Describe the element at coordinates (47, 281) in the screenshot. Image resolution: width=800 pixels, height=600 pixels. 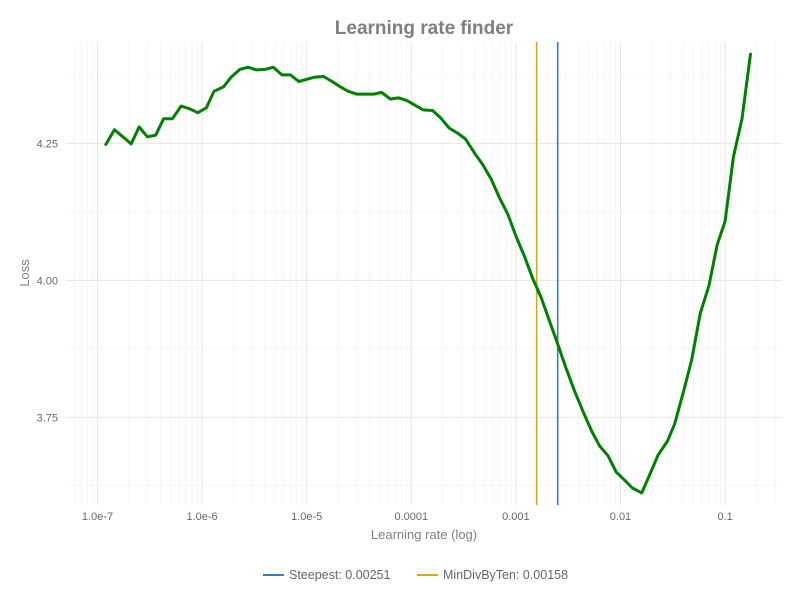
I see `y-tick-label: 4.00` at that location.